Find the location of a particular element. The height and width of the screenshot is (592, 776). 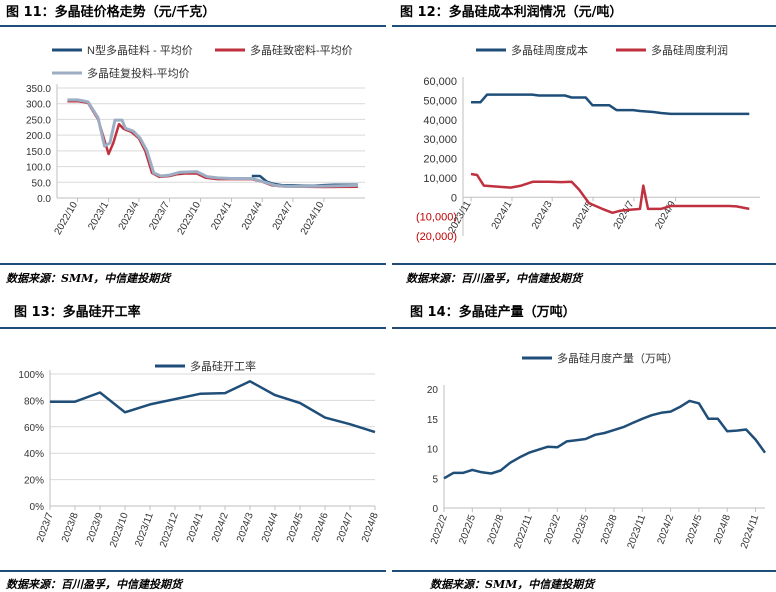

y-tick-label: (10,000) is located at coordinates (436, 218).